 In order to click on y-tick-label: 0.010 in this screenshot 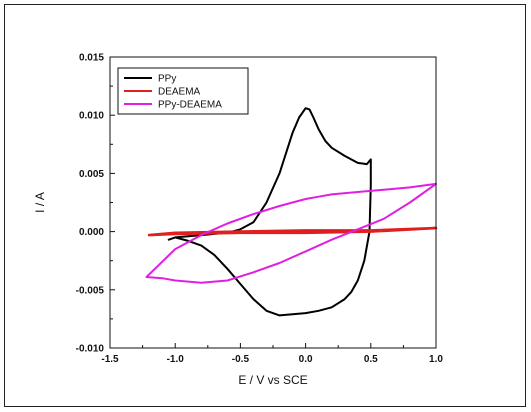, I will do `click(91, 116)`.